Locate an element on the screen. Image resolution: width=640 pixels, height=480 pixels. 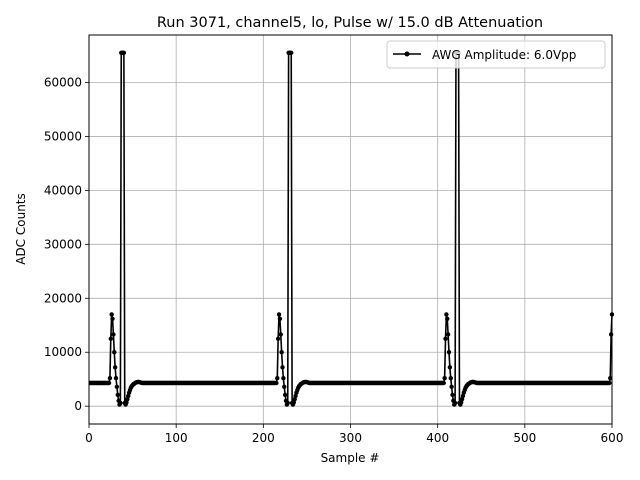
x-axis: 0 100 200 300 400 500 600 is located at coordinates (354, 434).